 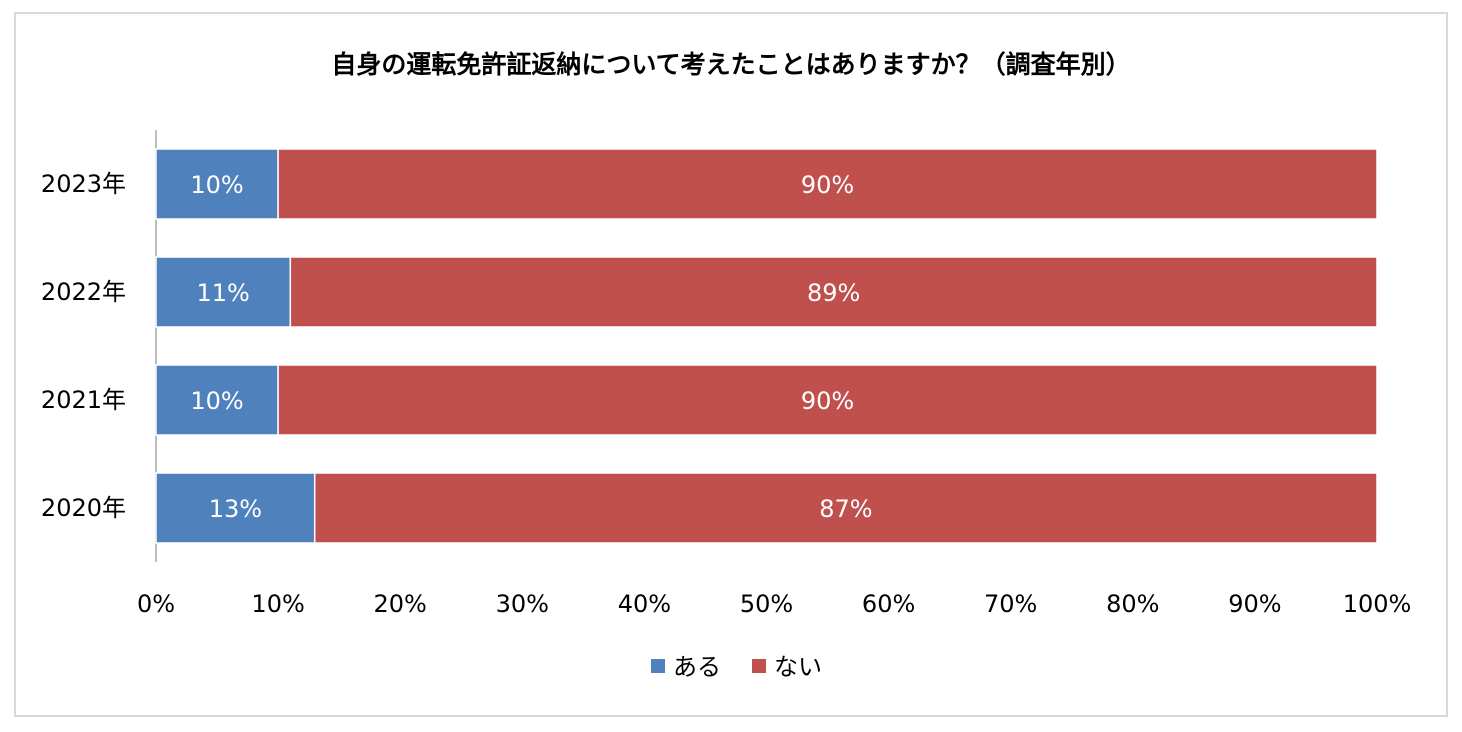 What do you see at coordinates (1010, 604) in the screenshot?
I see `x-tick-label: 70%` at bounding box center [1010, 604].